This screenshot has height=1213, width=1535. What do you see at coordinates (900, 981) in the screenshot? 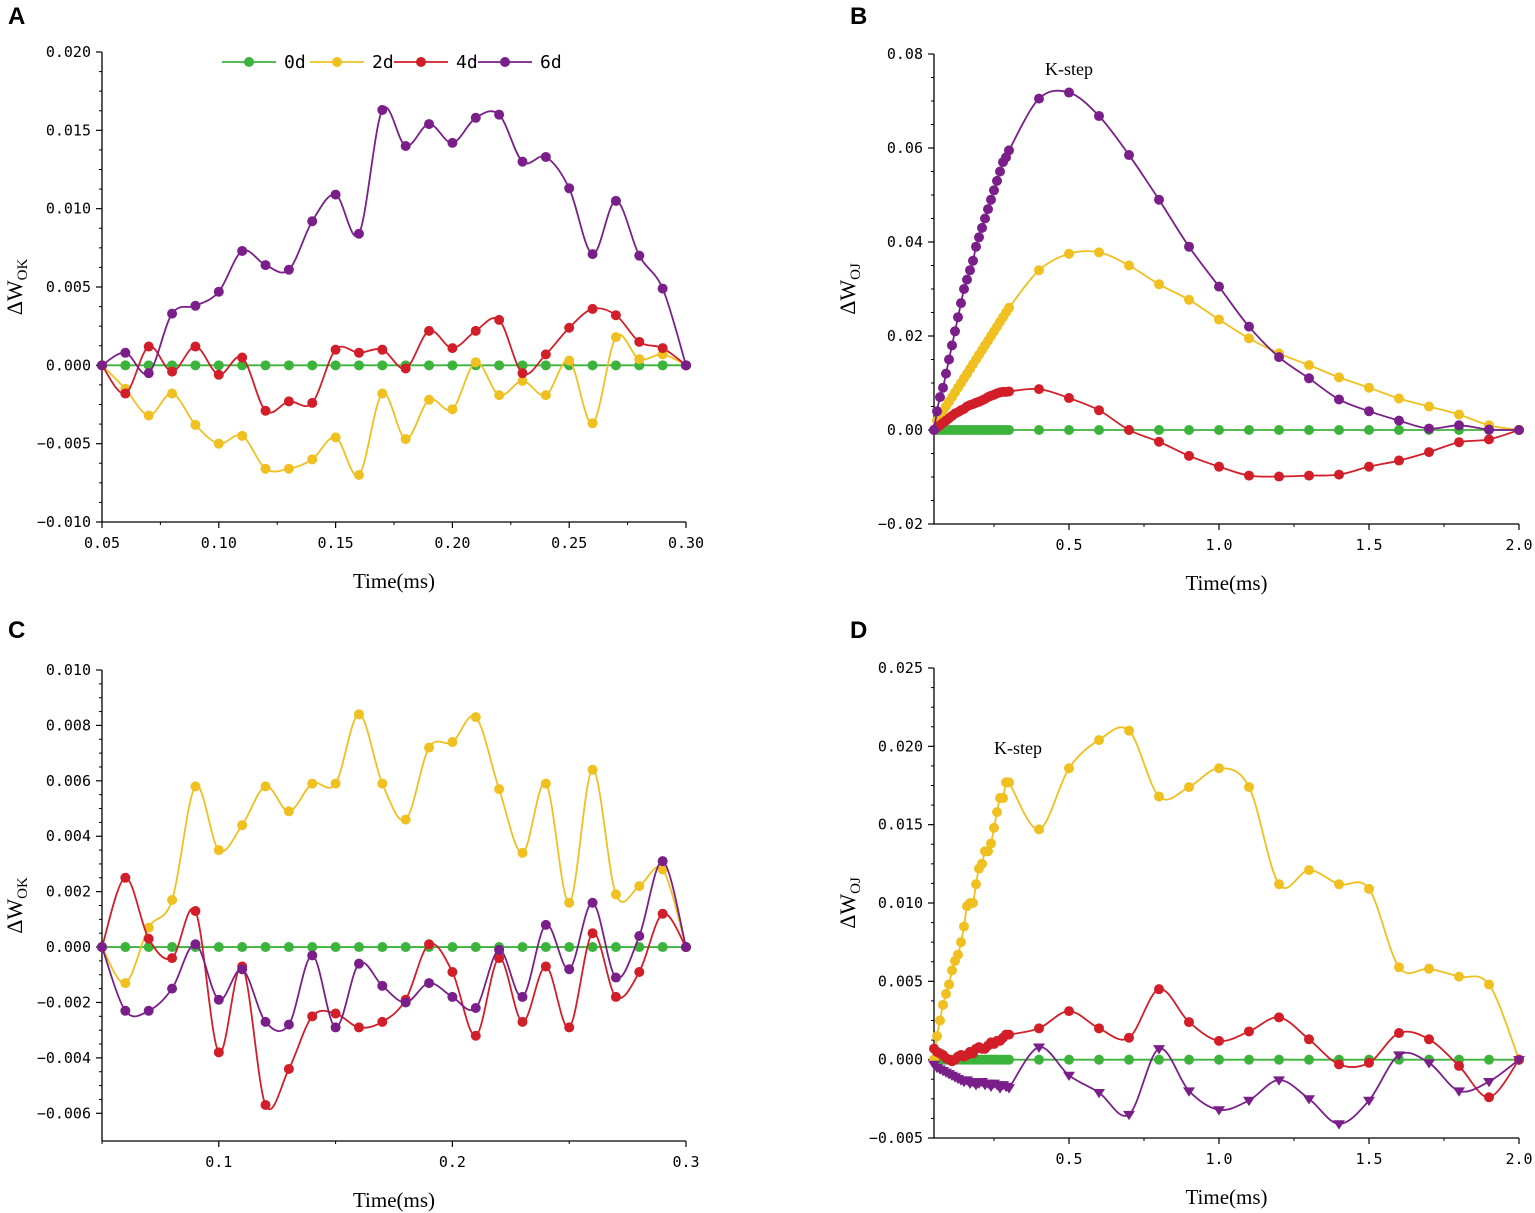
I see `y-tick-label: 0.005` at bounding box center [900, 981].